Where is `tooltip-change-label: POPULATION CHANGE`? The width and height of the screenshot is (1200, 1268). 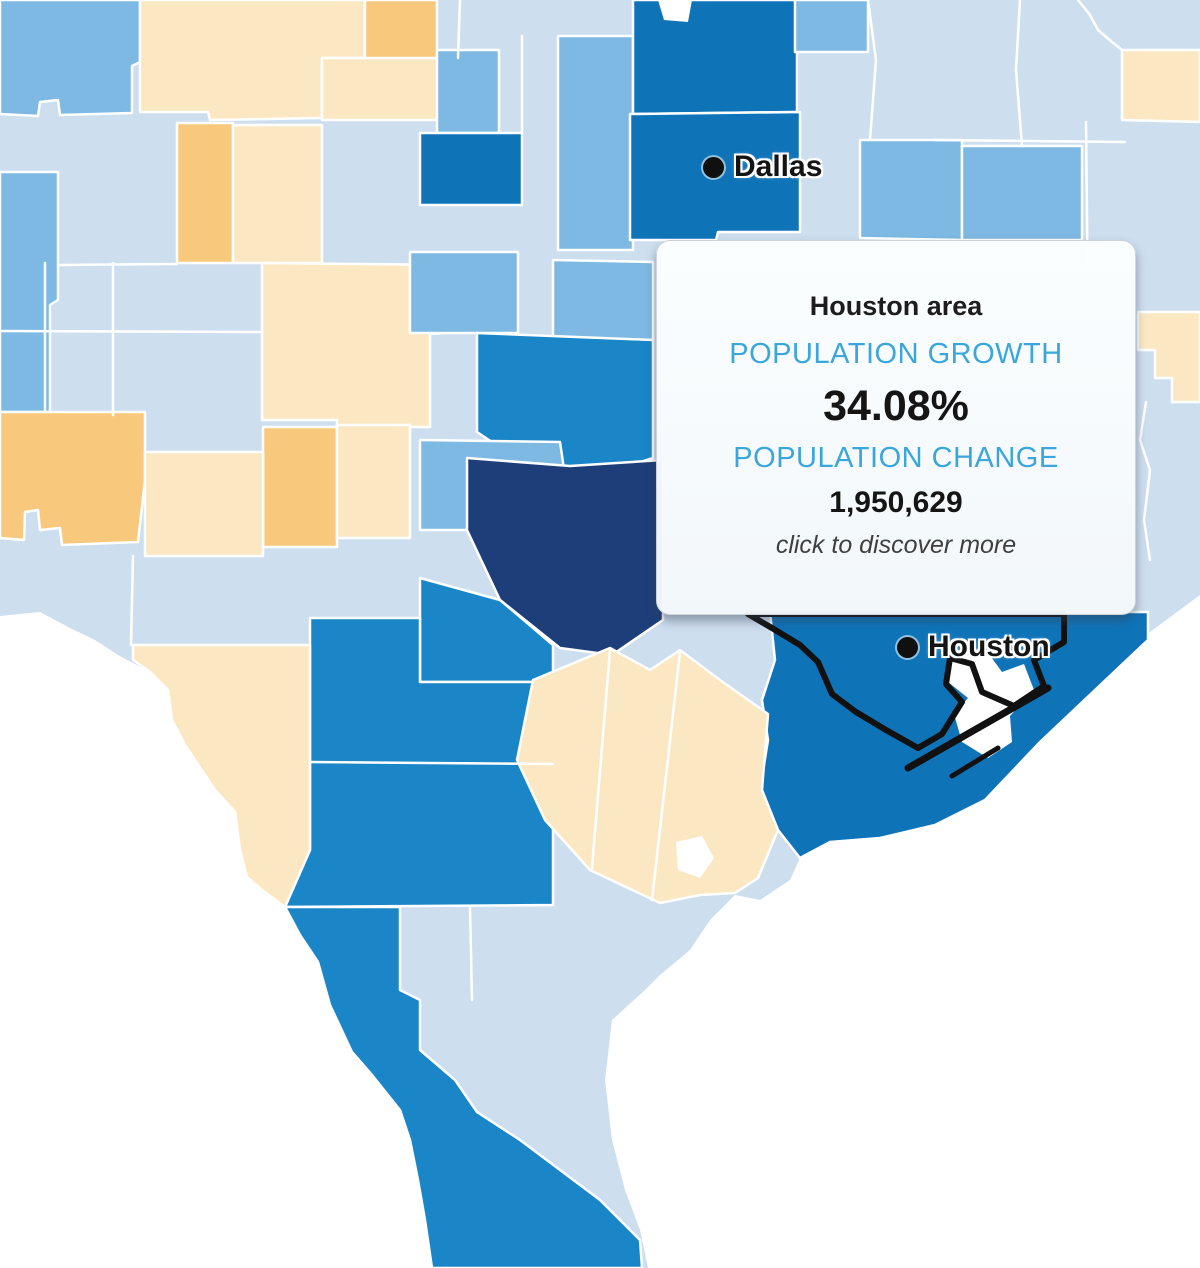 tooltip-change-label: POPULATION CHANGE is located at coordinates (896, 458).